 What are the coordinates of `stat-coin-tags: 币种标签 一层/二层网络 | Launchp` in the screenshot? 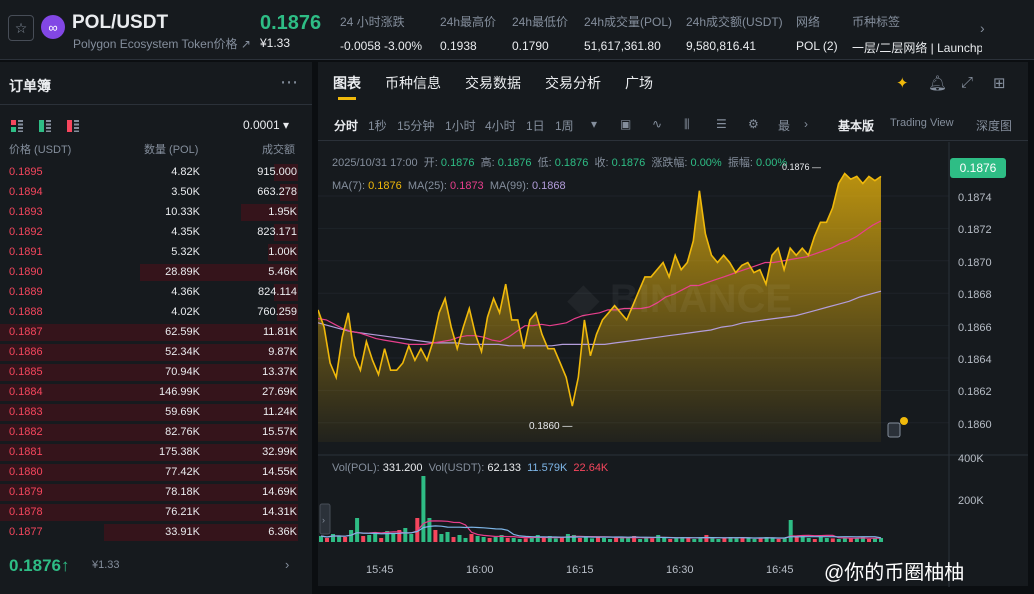 It's located at (917, 35).